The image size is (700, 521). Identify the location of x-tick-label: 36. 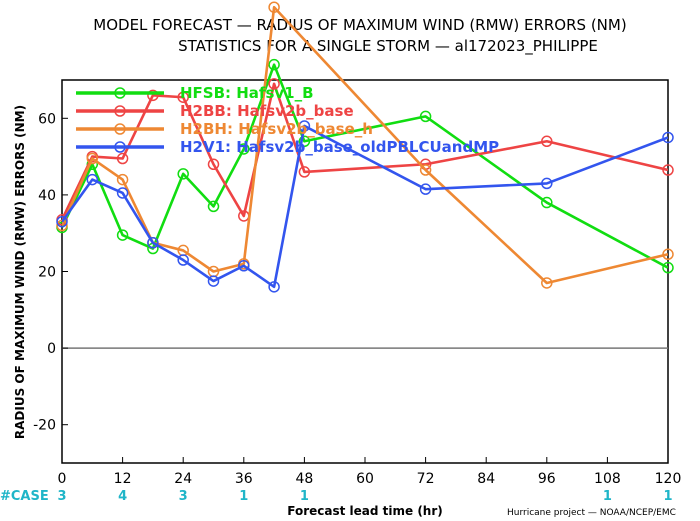
(244, 479).